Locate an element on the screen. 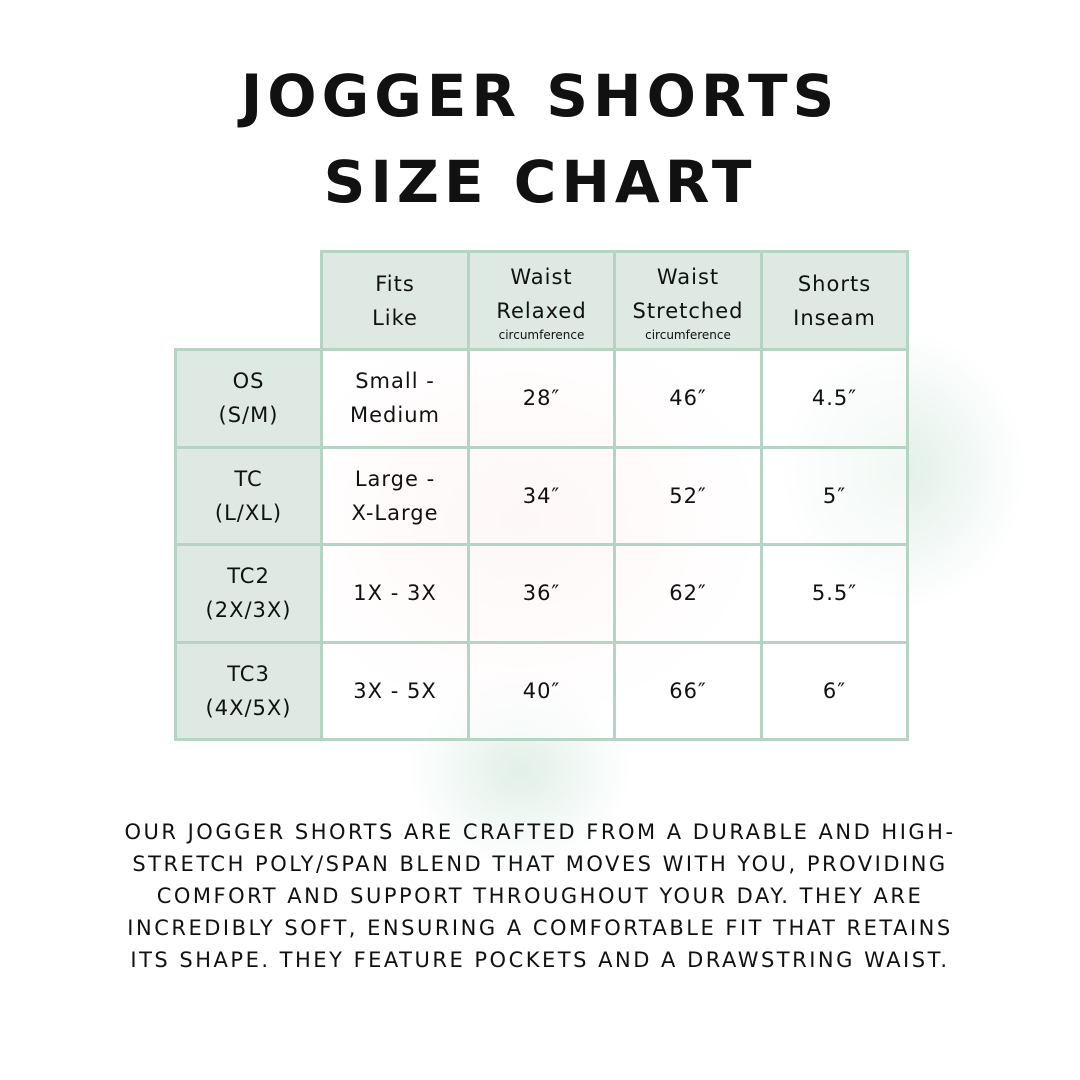 Image resolution: width=1080 pixels, height=1080 pixels. header-cell: Waist Stretched circumference is located at coordinates (688, 300).